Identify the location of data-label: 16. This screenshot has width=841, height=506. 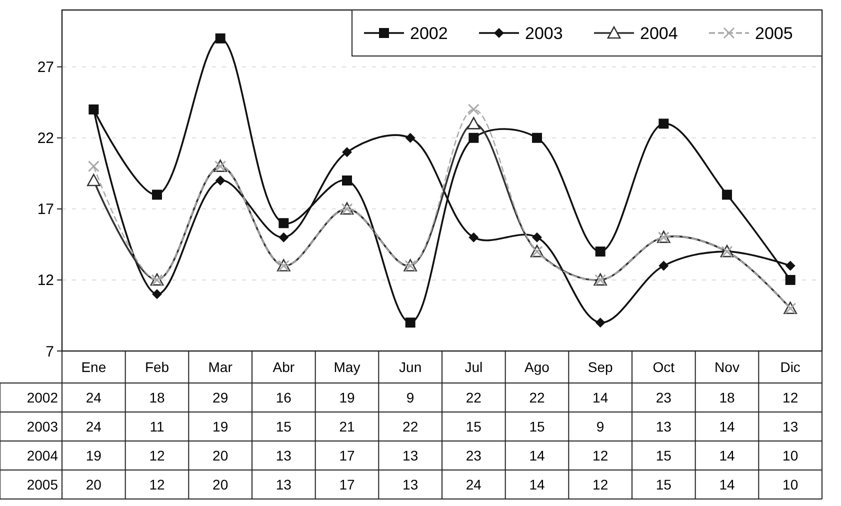
(284, 397).